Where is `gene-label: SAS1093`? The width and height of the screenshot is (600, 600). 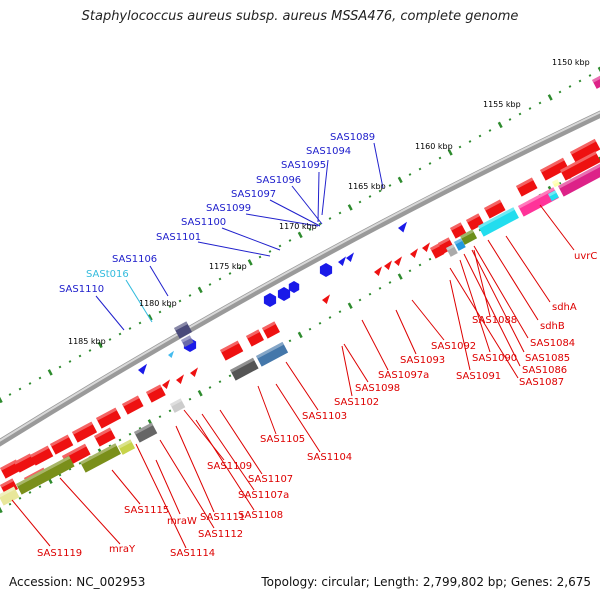 gene-label: SAS1093 is located at coordinates (422, 360).